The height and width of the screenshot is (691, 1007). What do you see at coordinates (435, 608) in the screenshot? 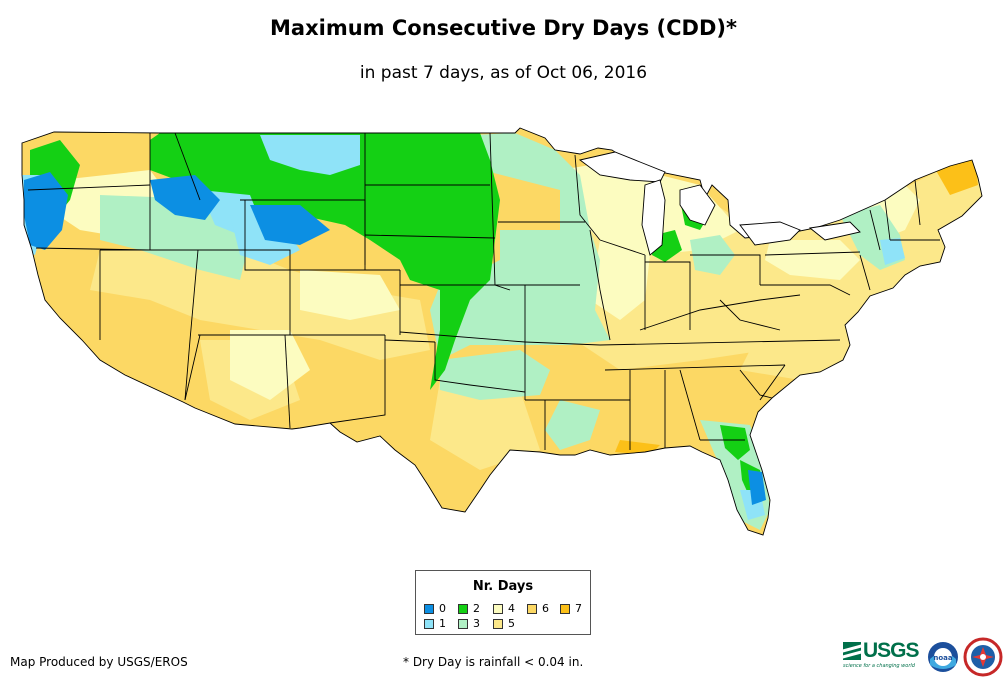
I see `legend-item-0: 0` at bounding box center [435, 608].